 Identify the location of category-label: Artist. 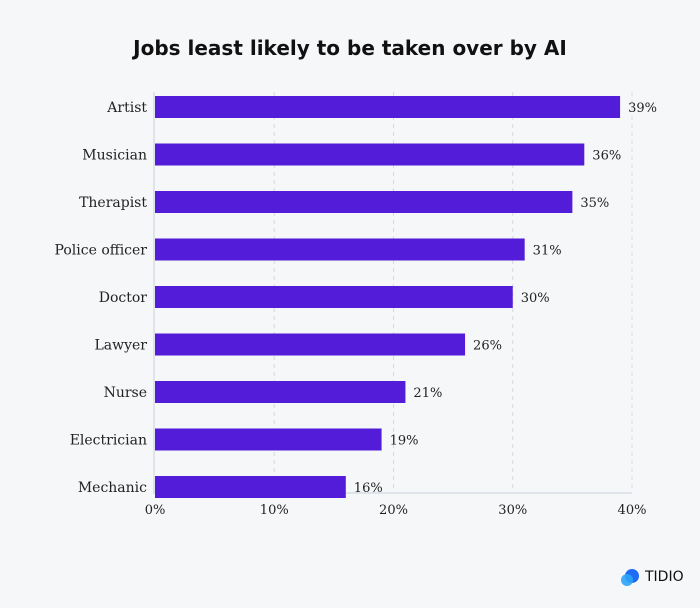
(126, 108).